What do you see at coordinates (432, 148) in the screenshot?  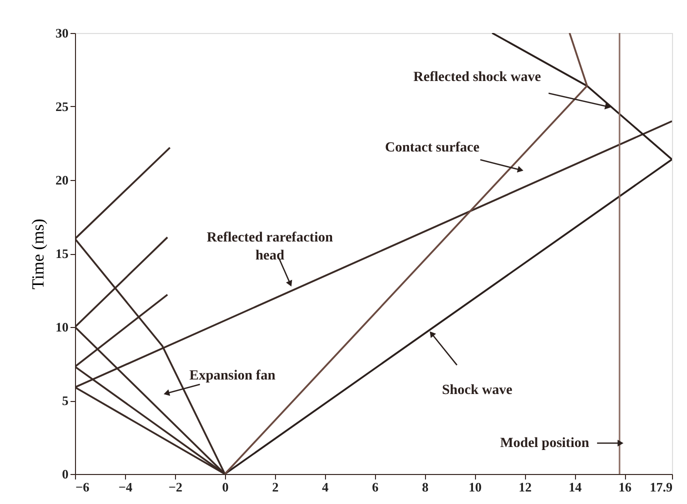 I see `annotation: Contact surface` at bounding box center [432, 148].